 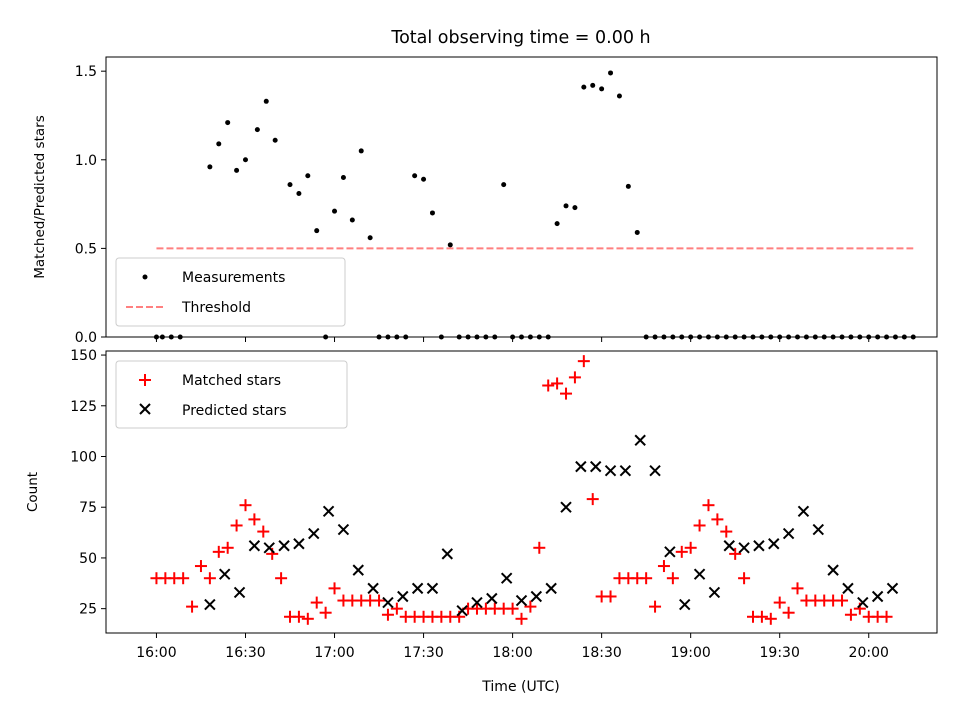 I want to click on top-legend: Measurements Threshold, so click(x=230, y=292).